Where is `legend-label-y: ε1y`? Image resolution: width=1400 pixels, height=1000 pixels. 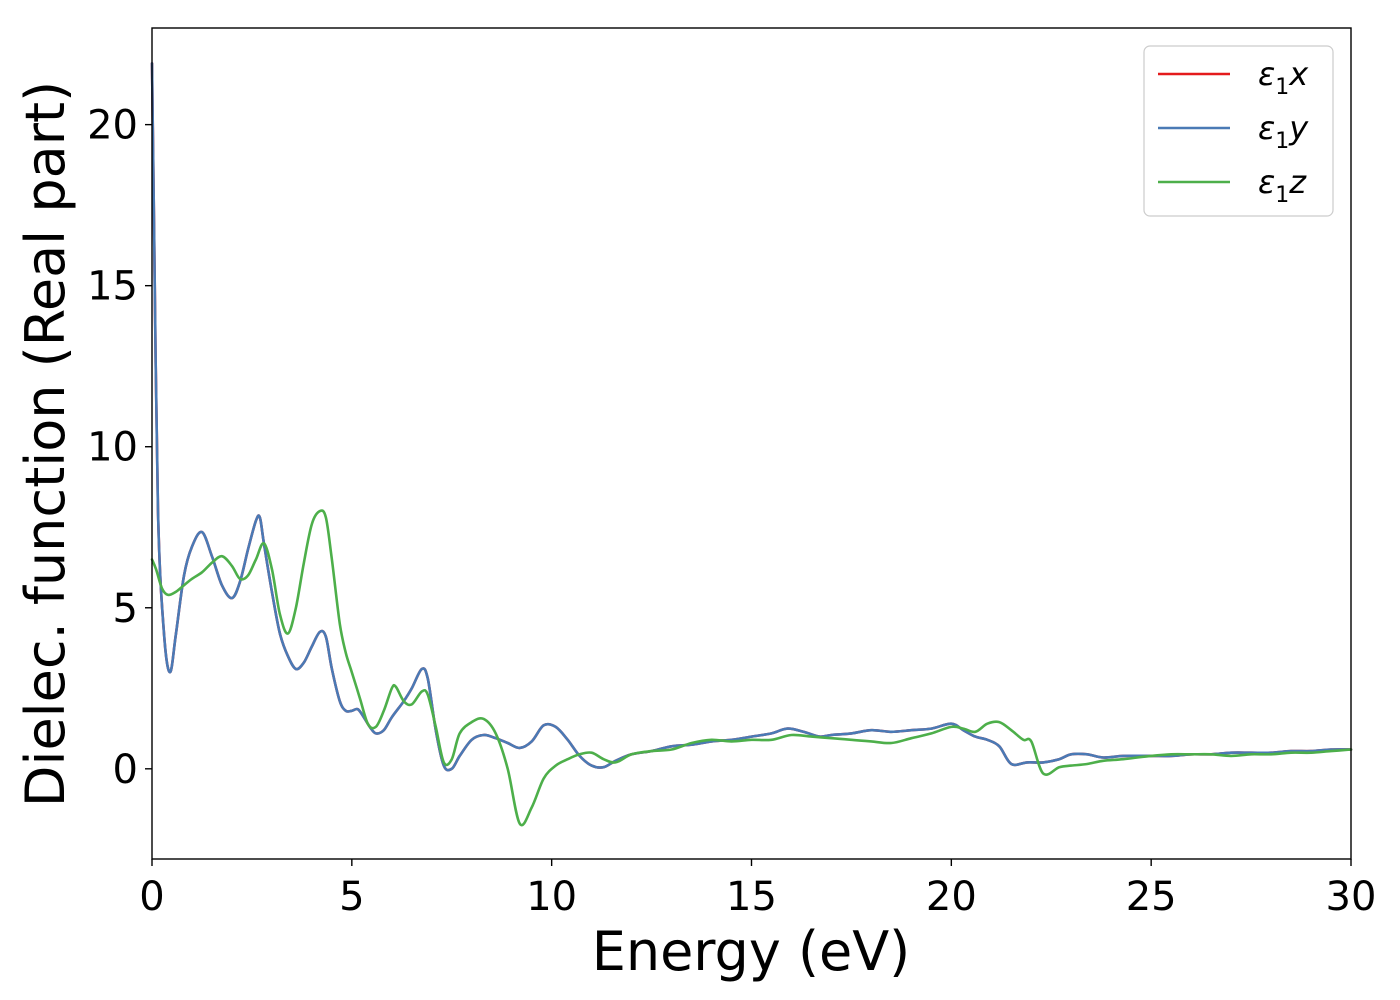
legend-label-y: ε1y is located at coordinates (1283, 131).